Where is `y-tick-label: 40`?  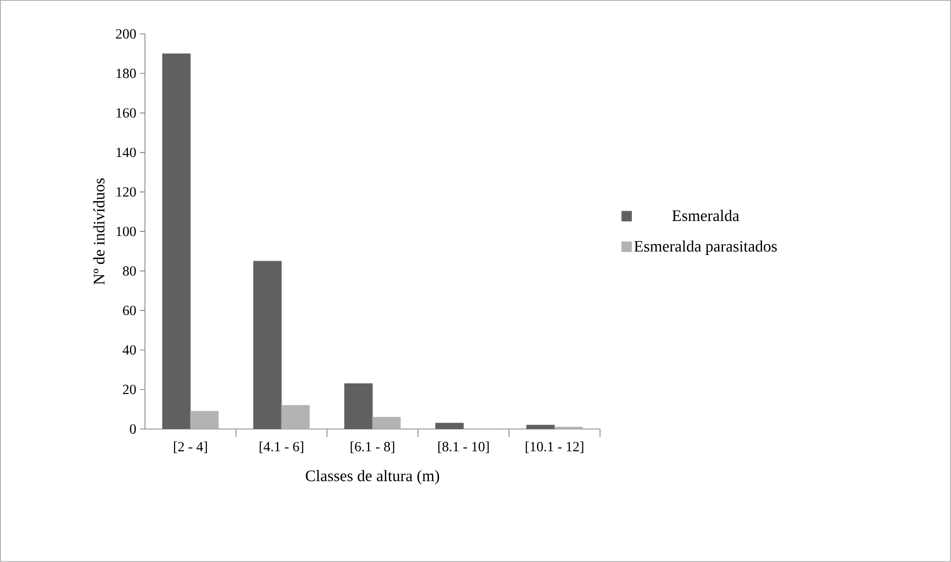
y-tick-label: 40 is located at coordinates (129, 350).